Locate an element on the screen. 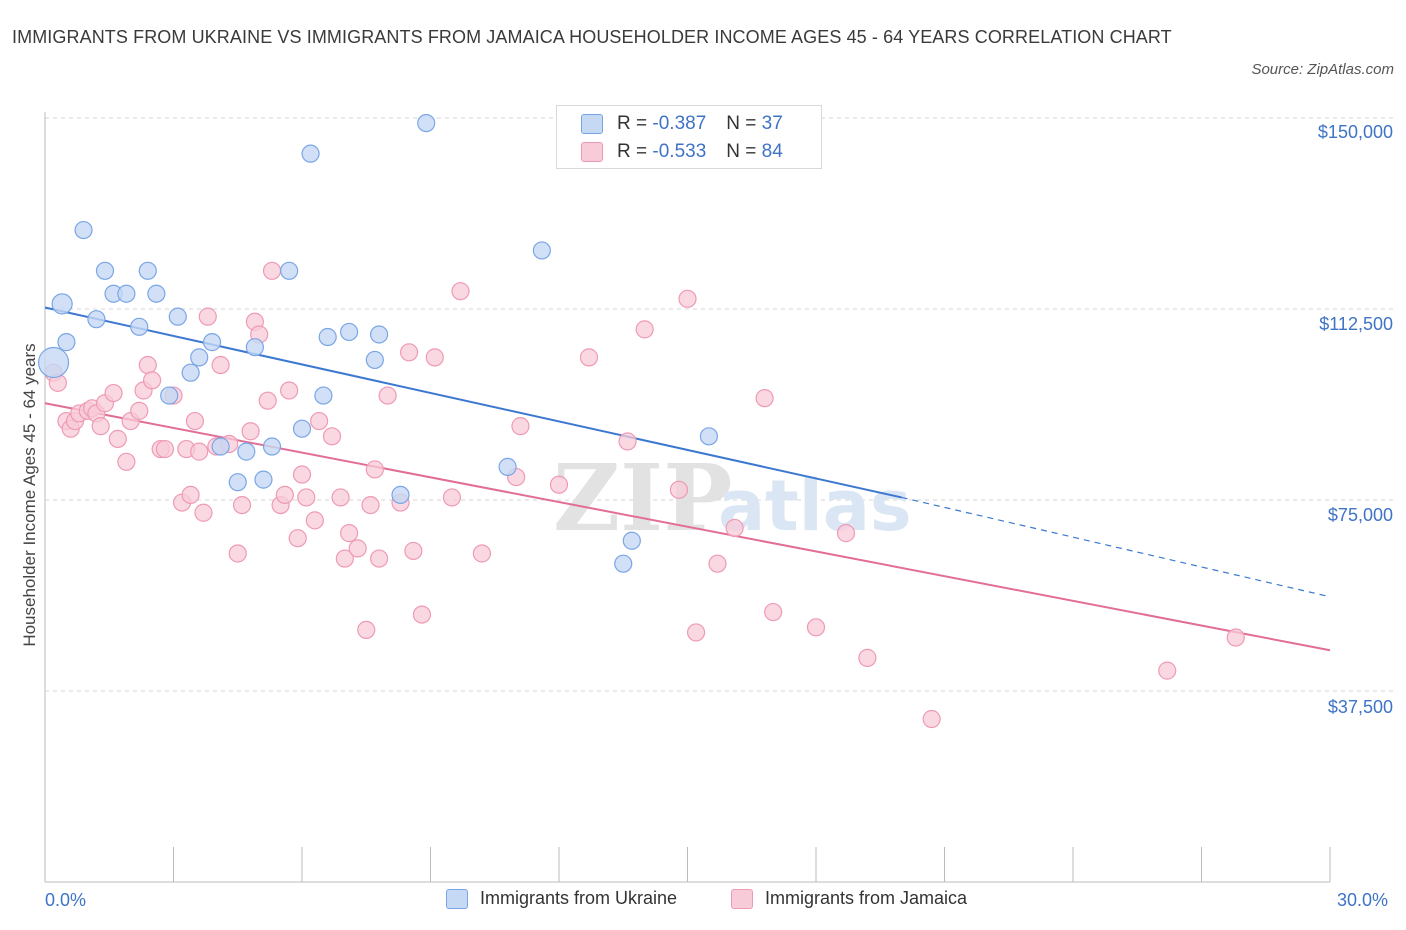 The width and height of the screenshot is (1406, 930). x-tick-label-max: 30.0% is located at coordinates (1363, 900).